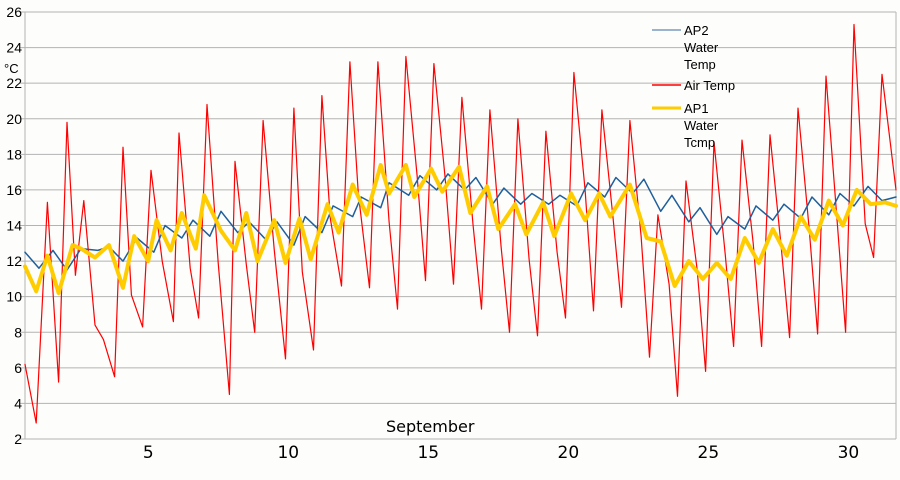  What do you see at coordinates (14, 12) in the screenshot?
I see `y-tick-label: 26` at bounding box center [14, 12].